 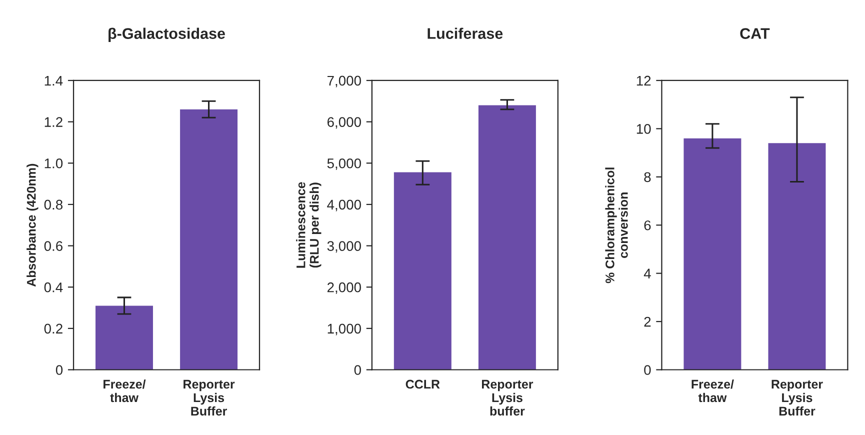 What do you see at coordinates (53, 122) in the screenshot?
I see `y-tick-label: 1.2` at bounding box center [53, 122].